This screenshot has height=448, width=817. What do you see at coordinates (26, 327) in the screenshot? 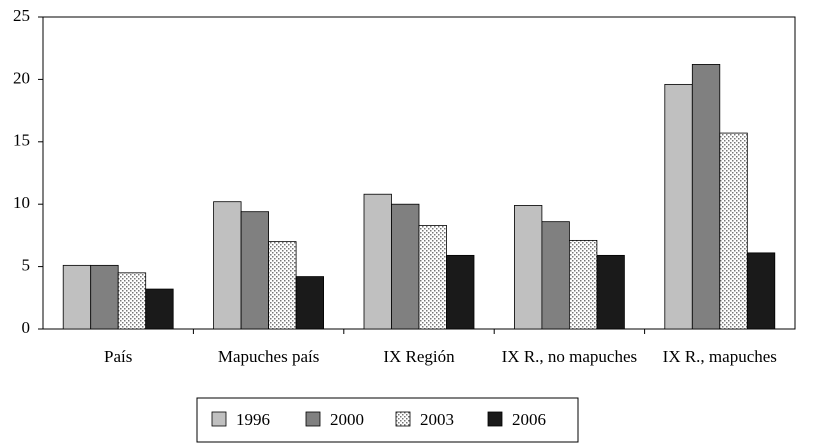
I see `y-tick-label: 0` at bounding box center [26, 327].